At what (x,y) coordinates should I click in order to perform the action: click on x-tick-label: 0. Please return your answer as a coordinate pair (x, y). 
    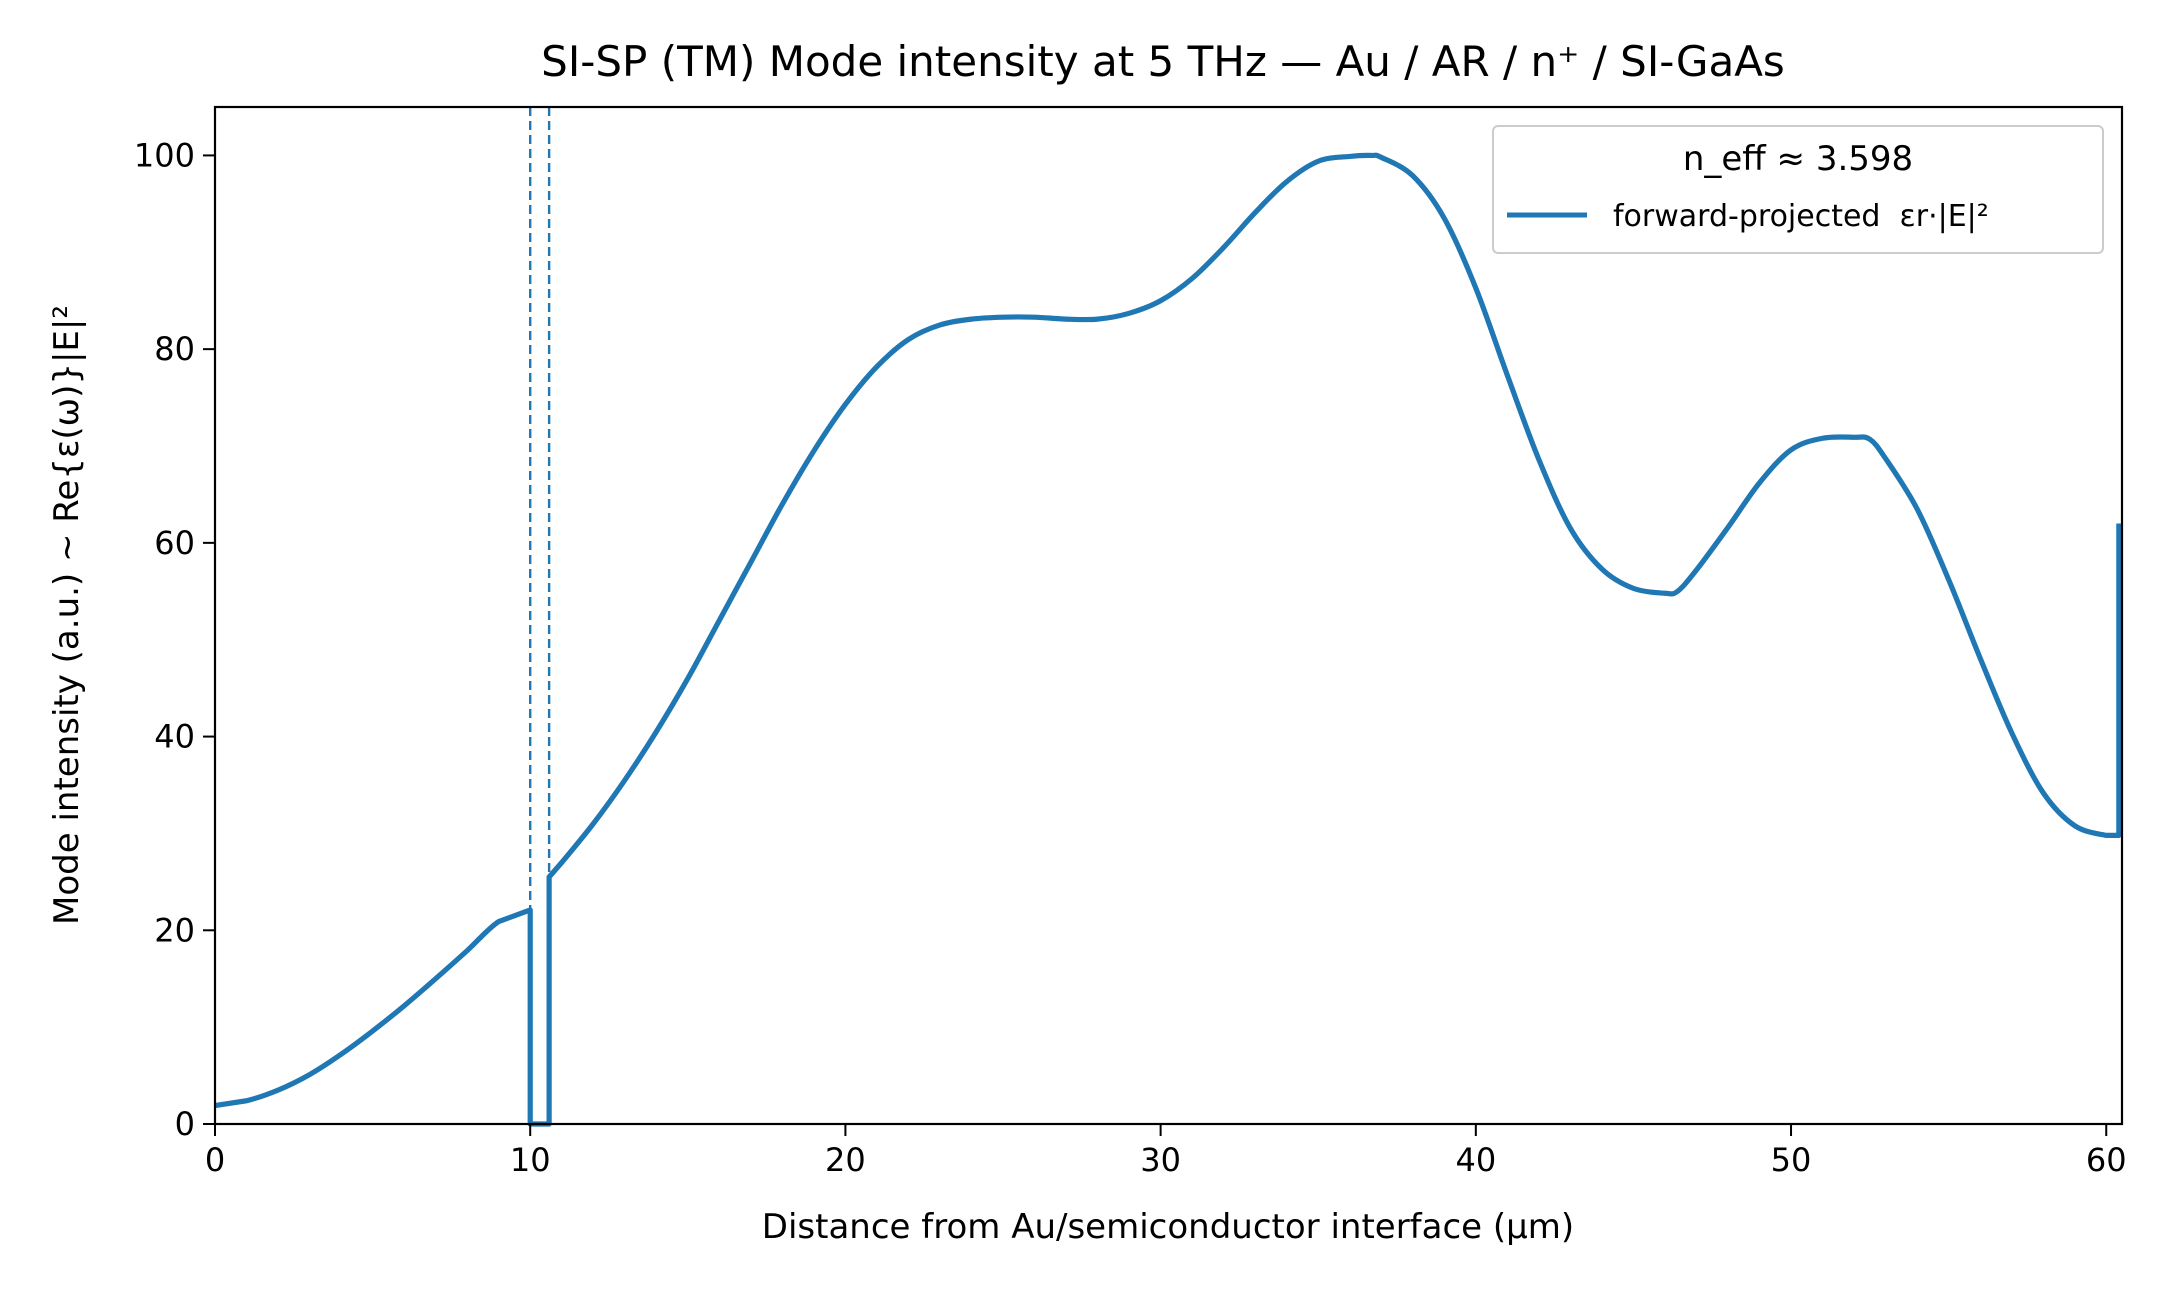
    Looking at the image, I should click on (215, 1160).